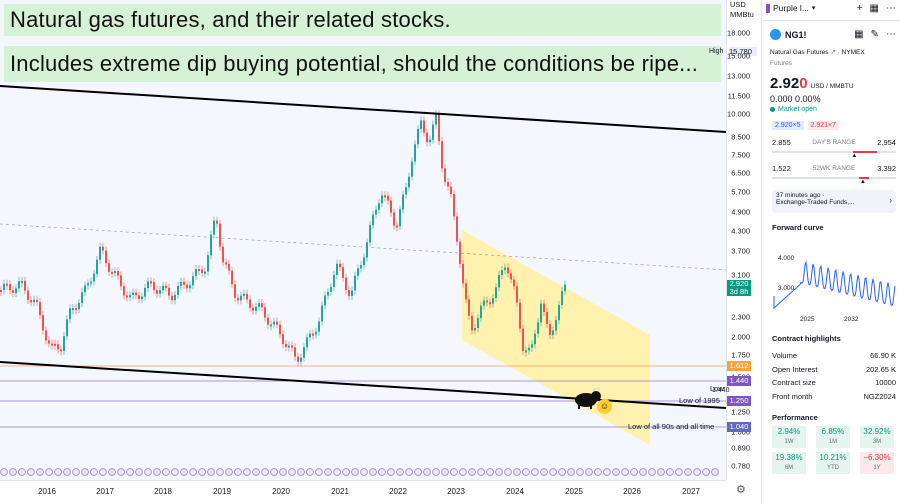  I want to click on performance-title: Performance, so click(795, 417).